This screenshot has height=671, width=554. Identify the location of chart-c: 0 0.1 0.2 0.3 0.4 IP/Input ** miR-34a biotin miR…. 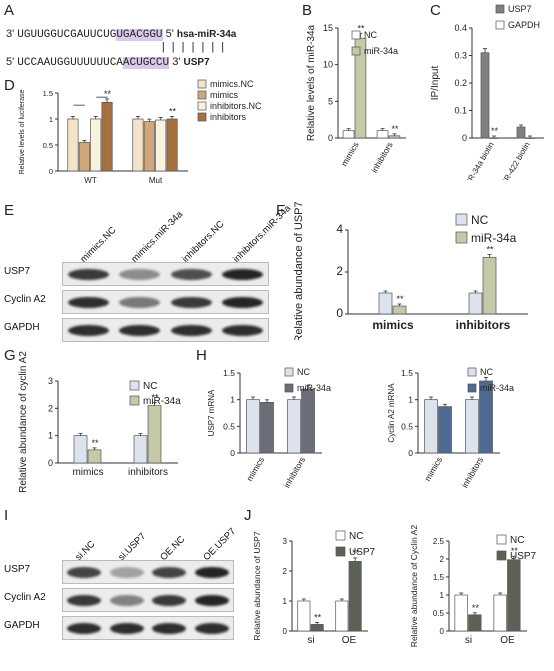
(487, 92).